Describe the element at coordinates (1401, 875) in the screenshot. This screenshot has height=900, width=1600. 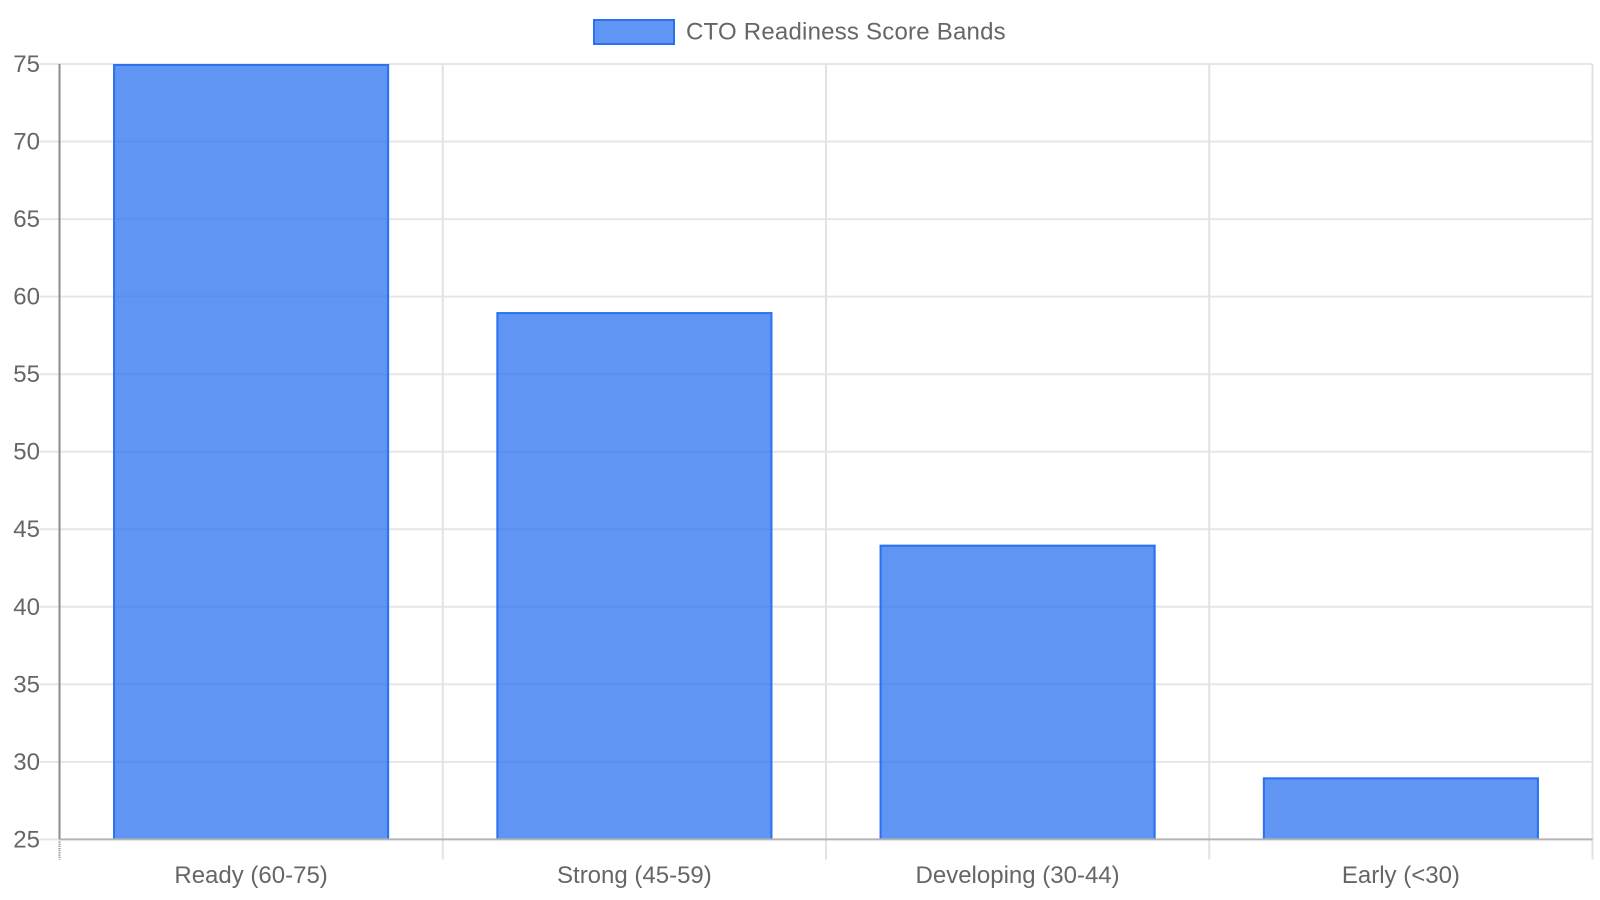
I see `svg-text: Early (<30)` at that location.